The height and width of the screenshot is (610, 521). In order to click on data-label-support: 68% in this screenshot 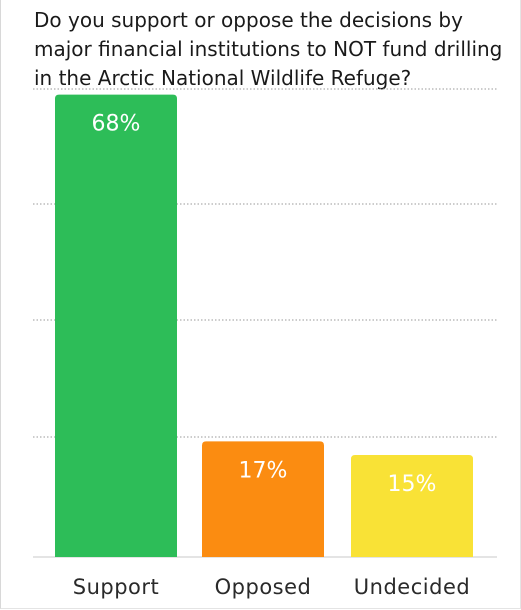, I will do `click(116, 124)`.